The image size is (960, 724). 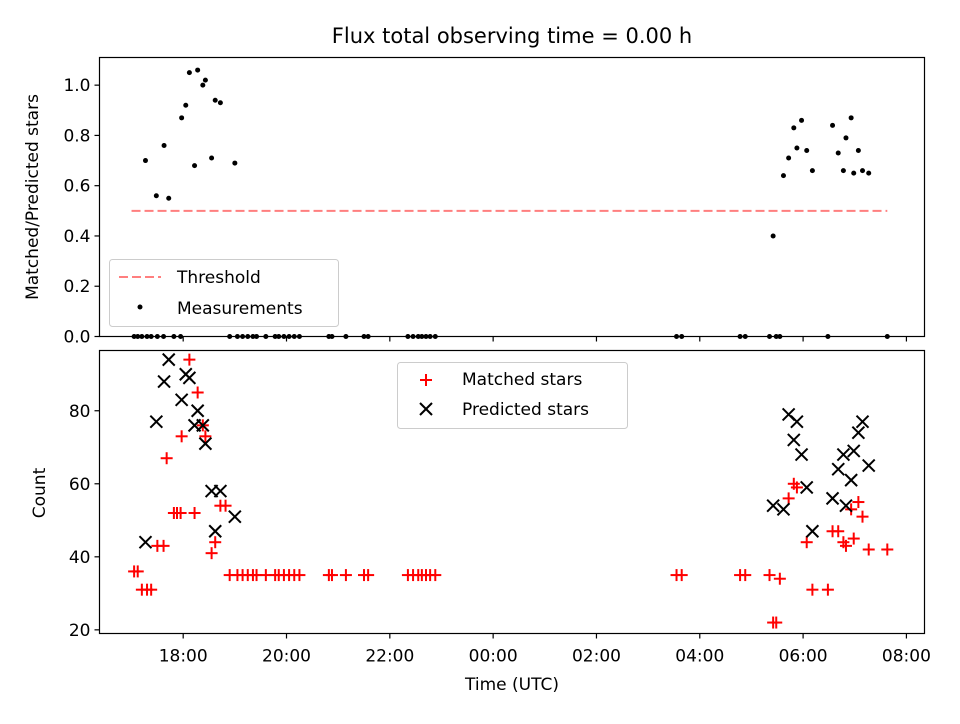 I want to click on x-tick-label: 18:00, so click(x=183, y=657).